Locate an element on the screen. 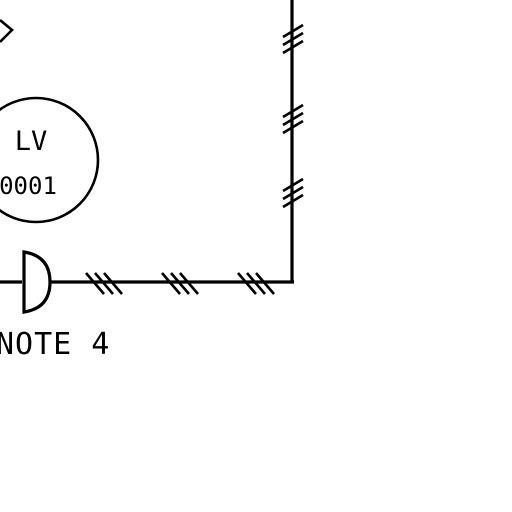  diamond-symbol is located at coordinates (7, 31).